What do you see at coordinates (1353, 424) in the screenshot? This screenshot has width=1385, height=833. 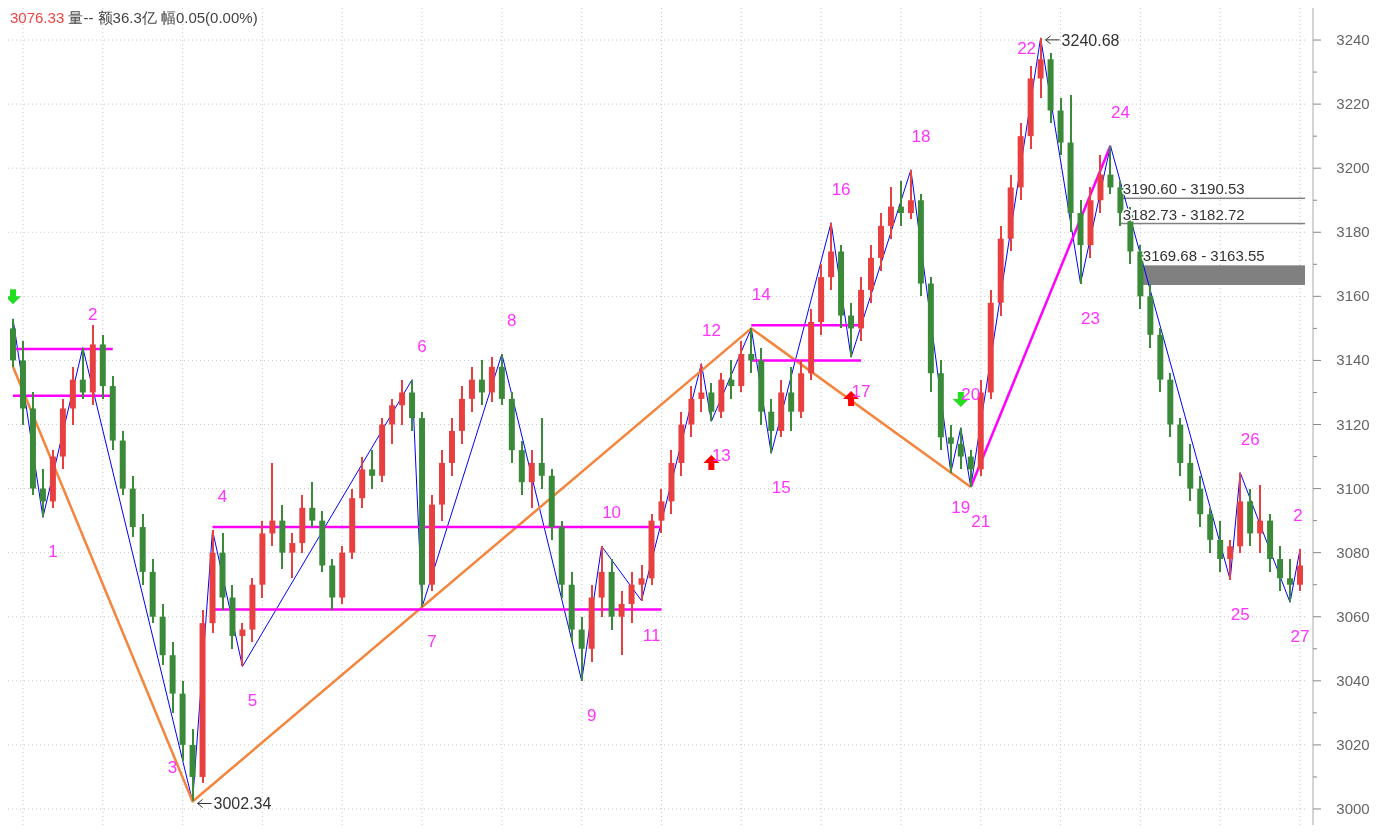 I see `y-tick-label: 3120` at bounding box center [1353, 424].